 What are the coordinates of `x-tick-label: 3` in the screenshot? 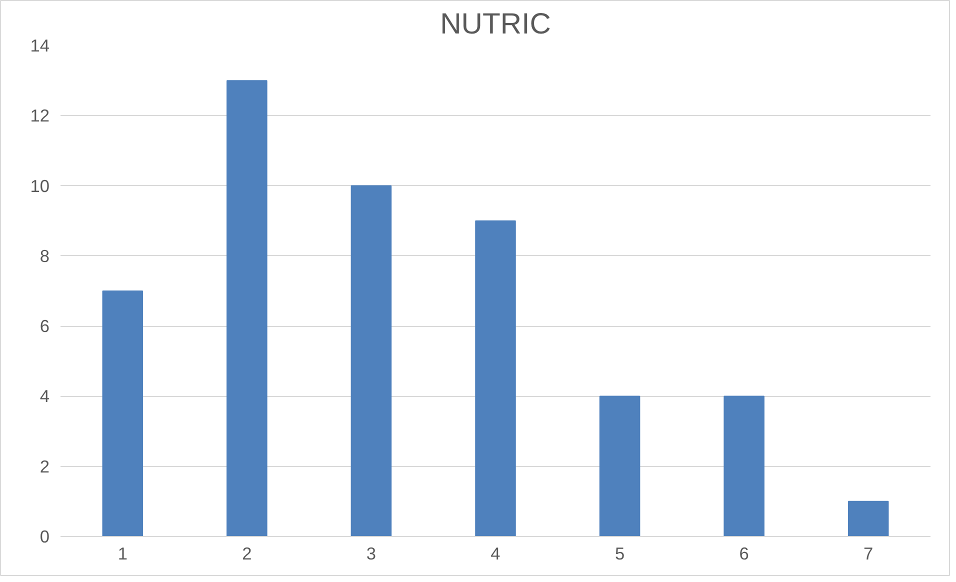 It's located at (371, 554).